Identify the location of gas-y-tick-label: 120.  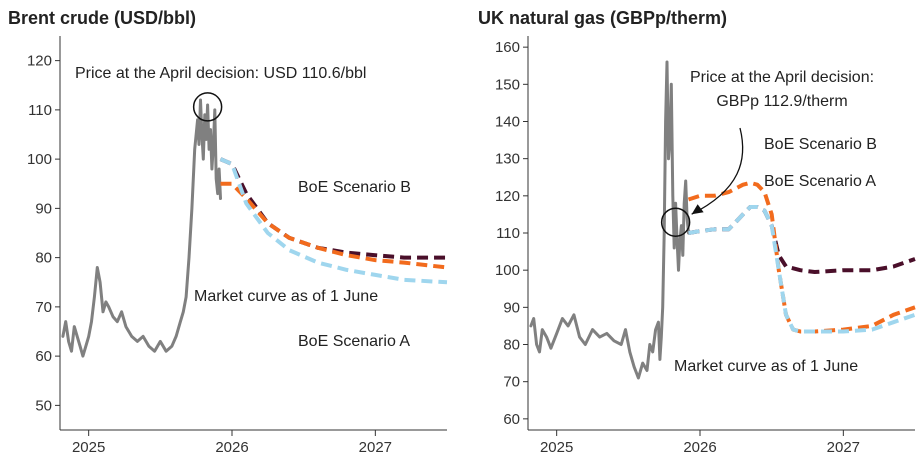
(507, 196).